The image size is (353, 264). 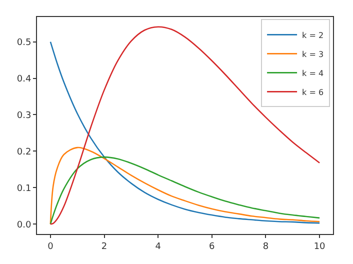 I want to click on y-tick-label: 0.4, so click(x=24, y=79).